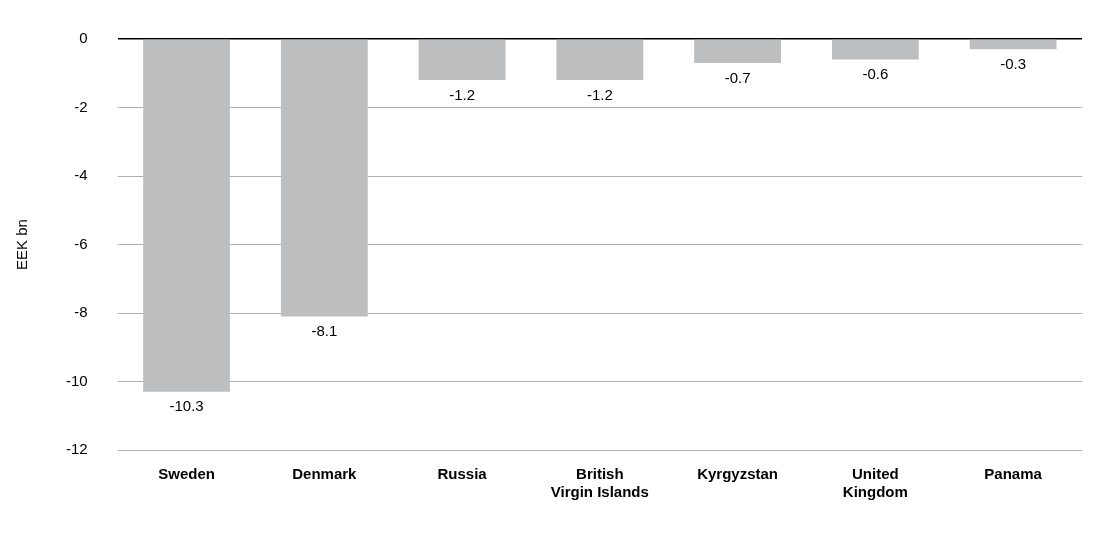 Image resolution: width=1098 pixels, height=538 pixels. I want to click on y-tick-label: -8, so click(81, 312).